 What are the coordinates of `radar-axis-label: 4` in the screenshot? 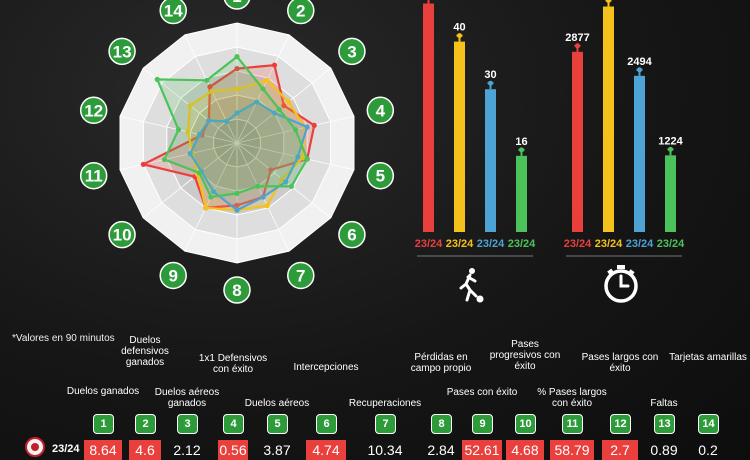 It's located at (381, 110).